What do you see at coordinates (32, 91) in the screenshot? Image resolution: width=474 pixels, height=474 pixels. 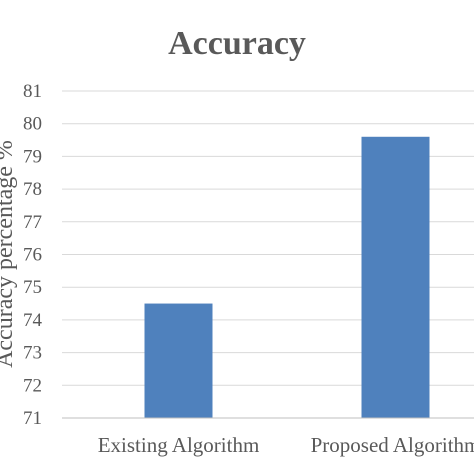 I see `y-tick-label: 81` at bounding box center [32, 91].